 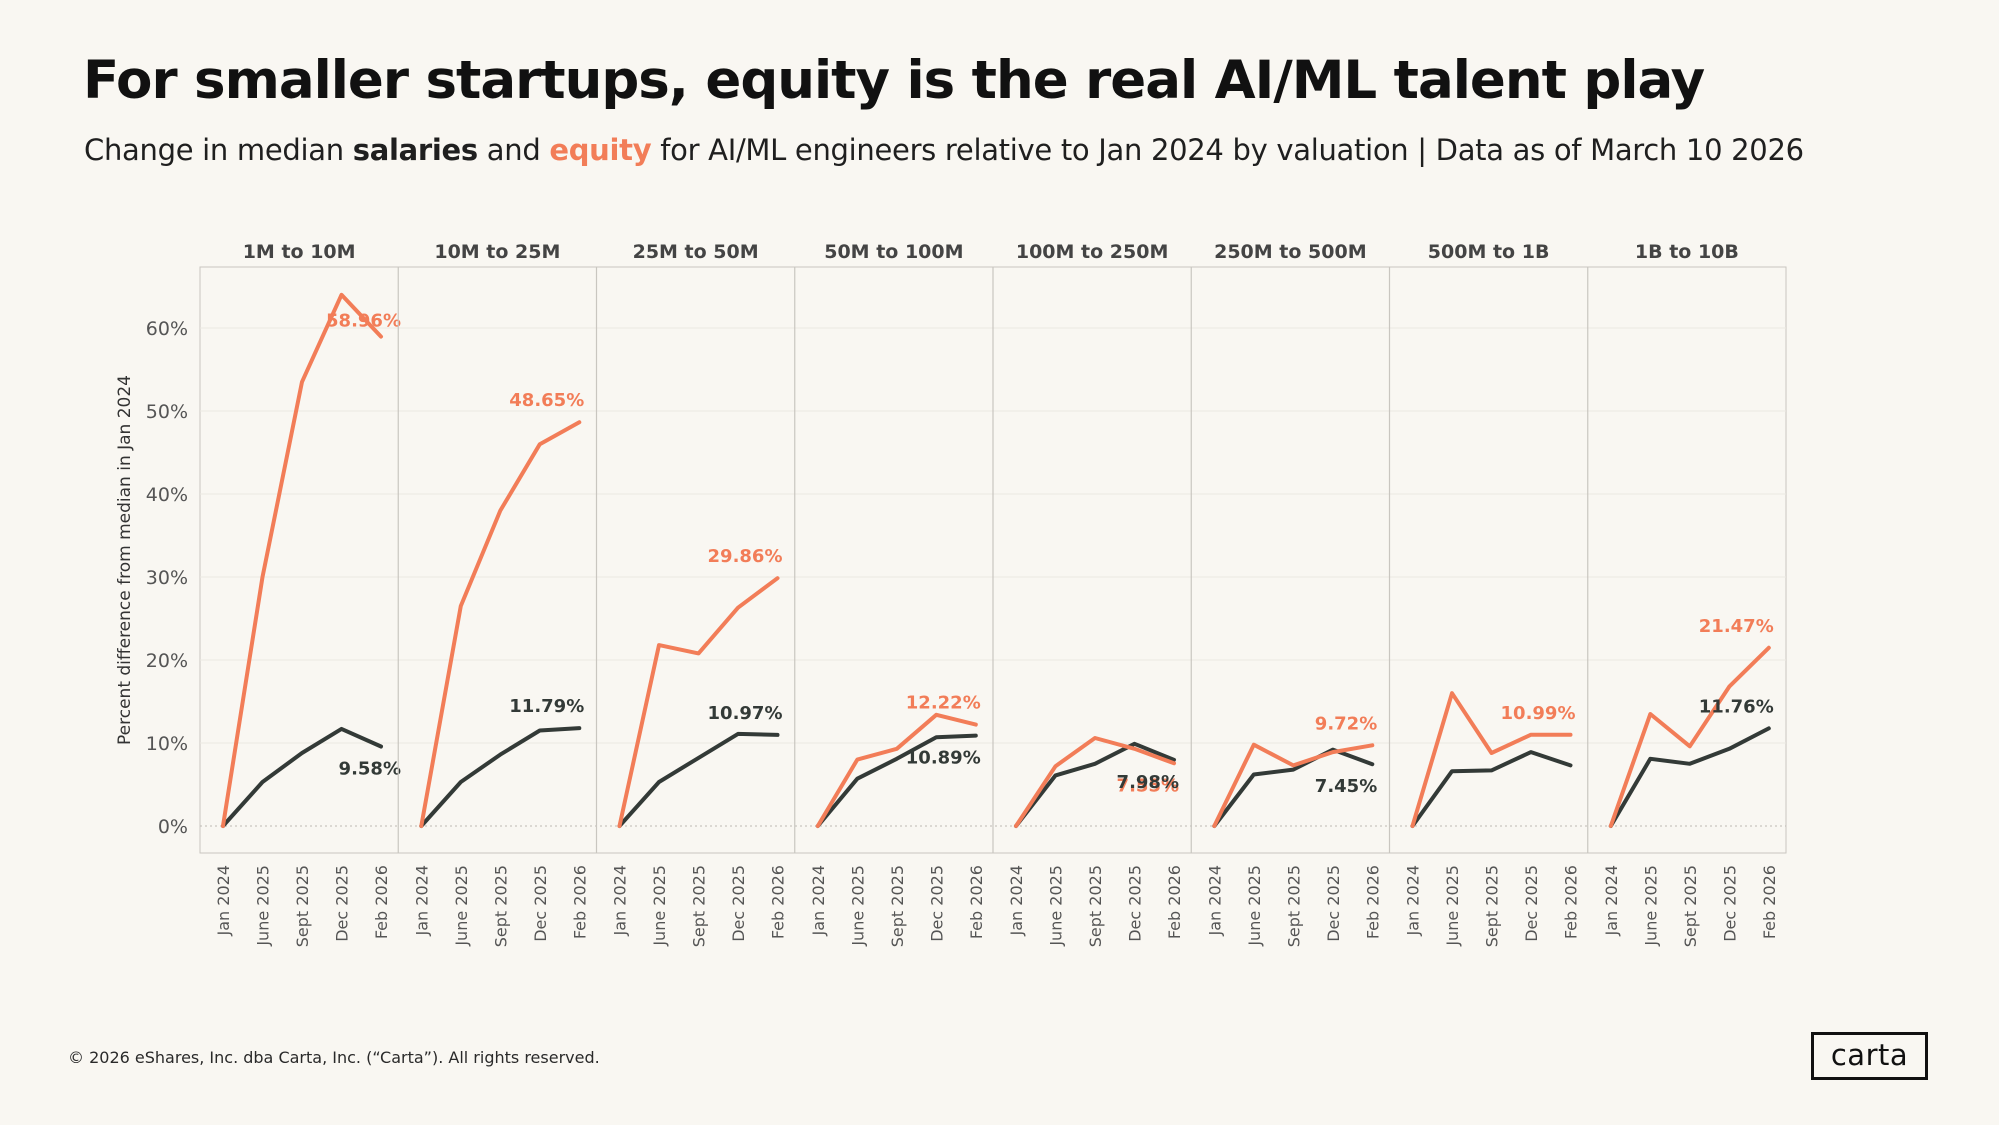 I want to click on panel-header: 1B to 10B, so click(x=1687, y=252).